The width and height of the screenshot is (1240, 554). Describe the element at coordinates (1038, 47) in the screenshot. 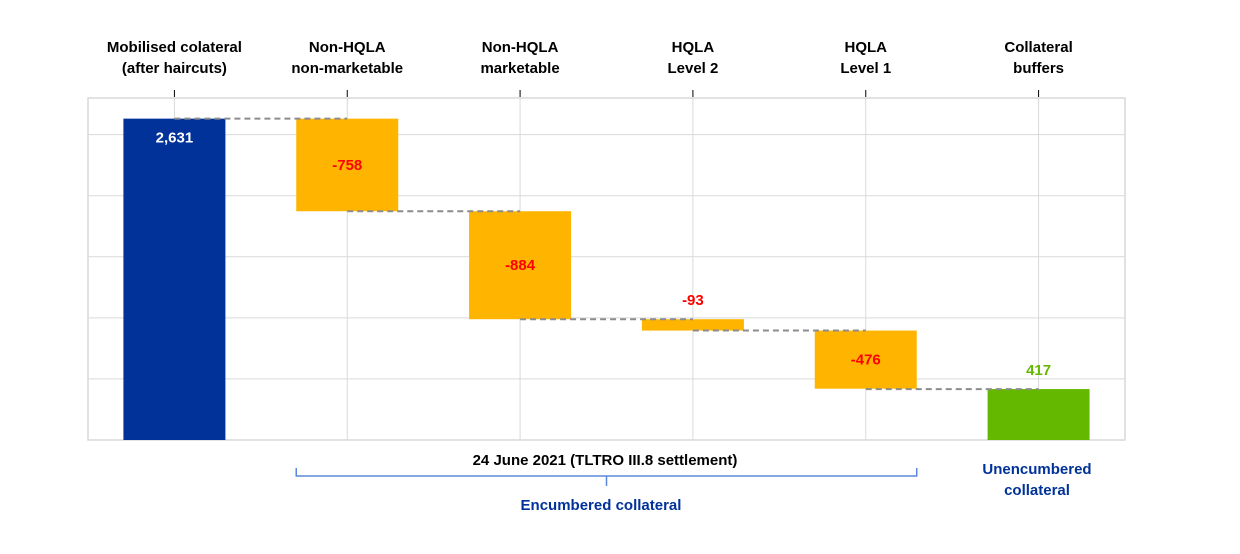

I see `category-label: Collateral` at that location.